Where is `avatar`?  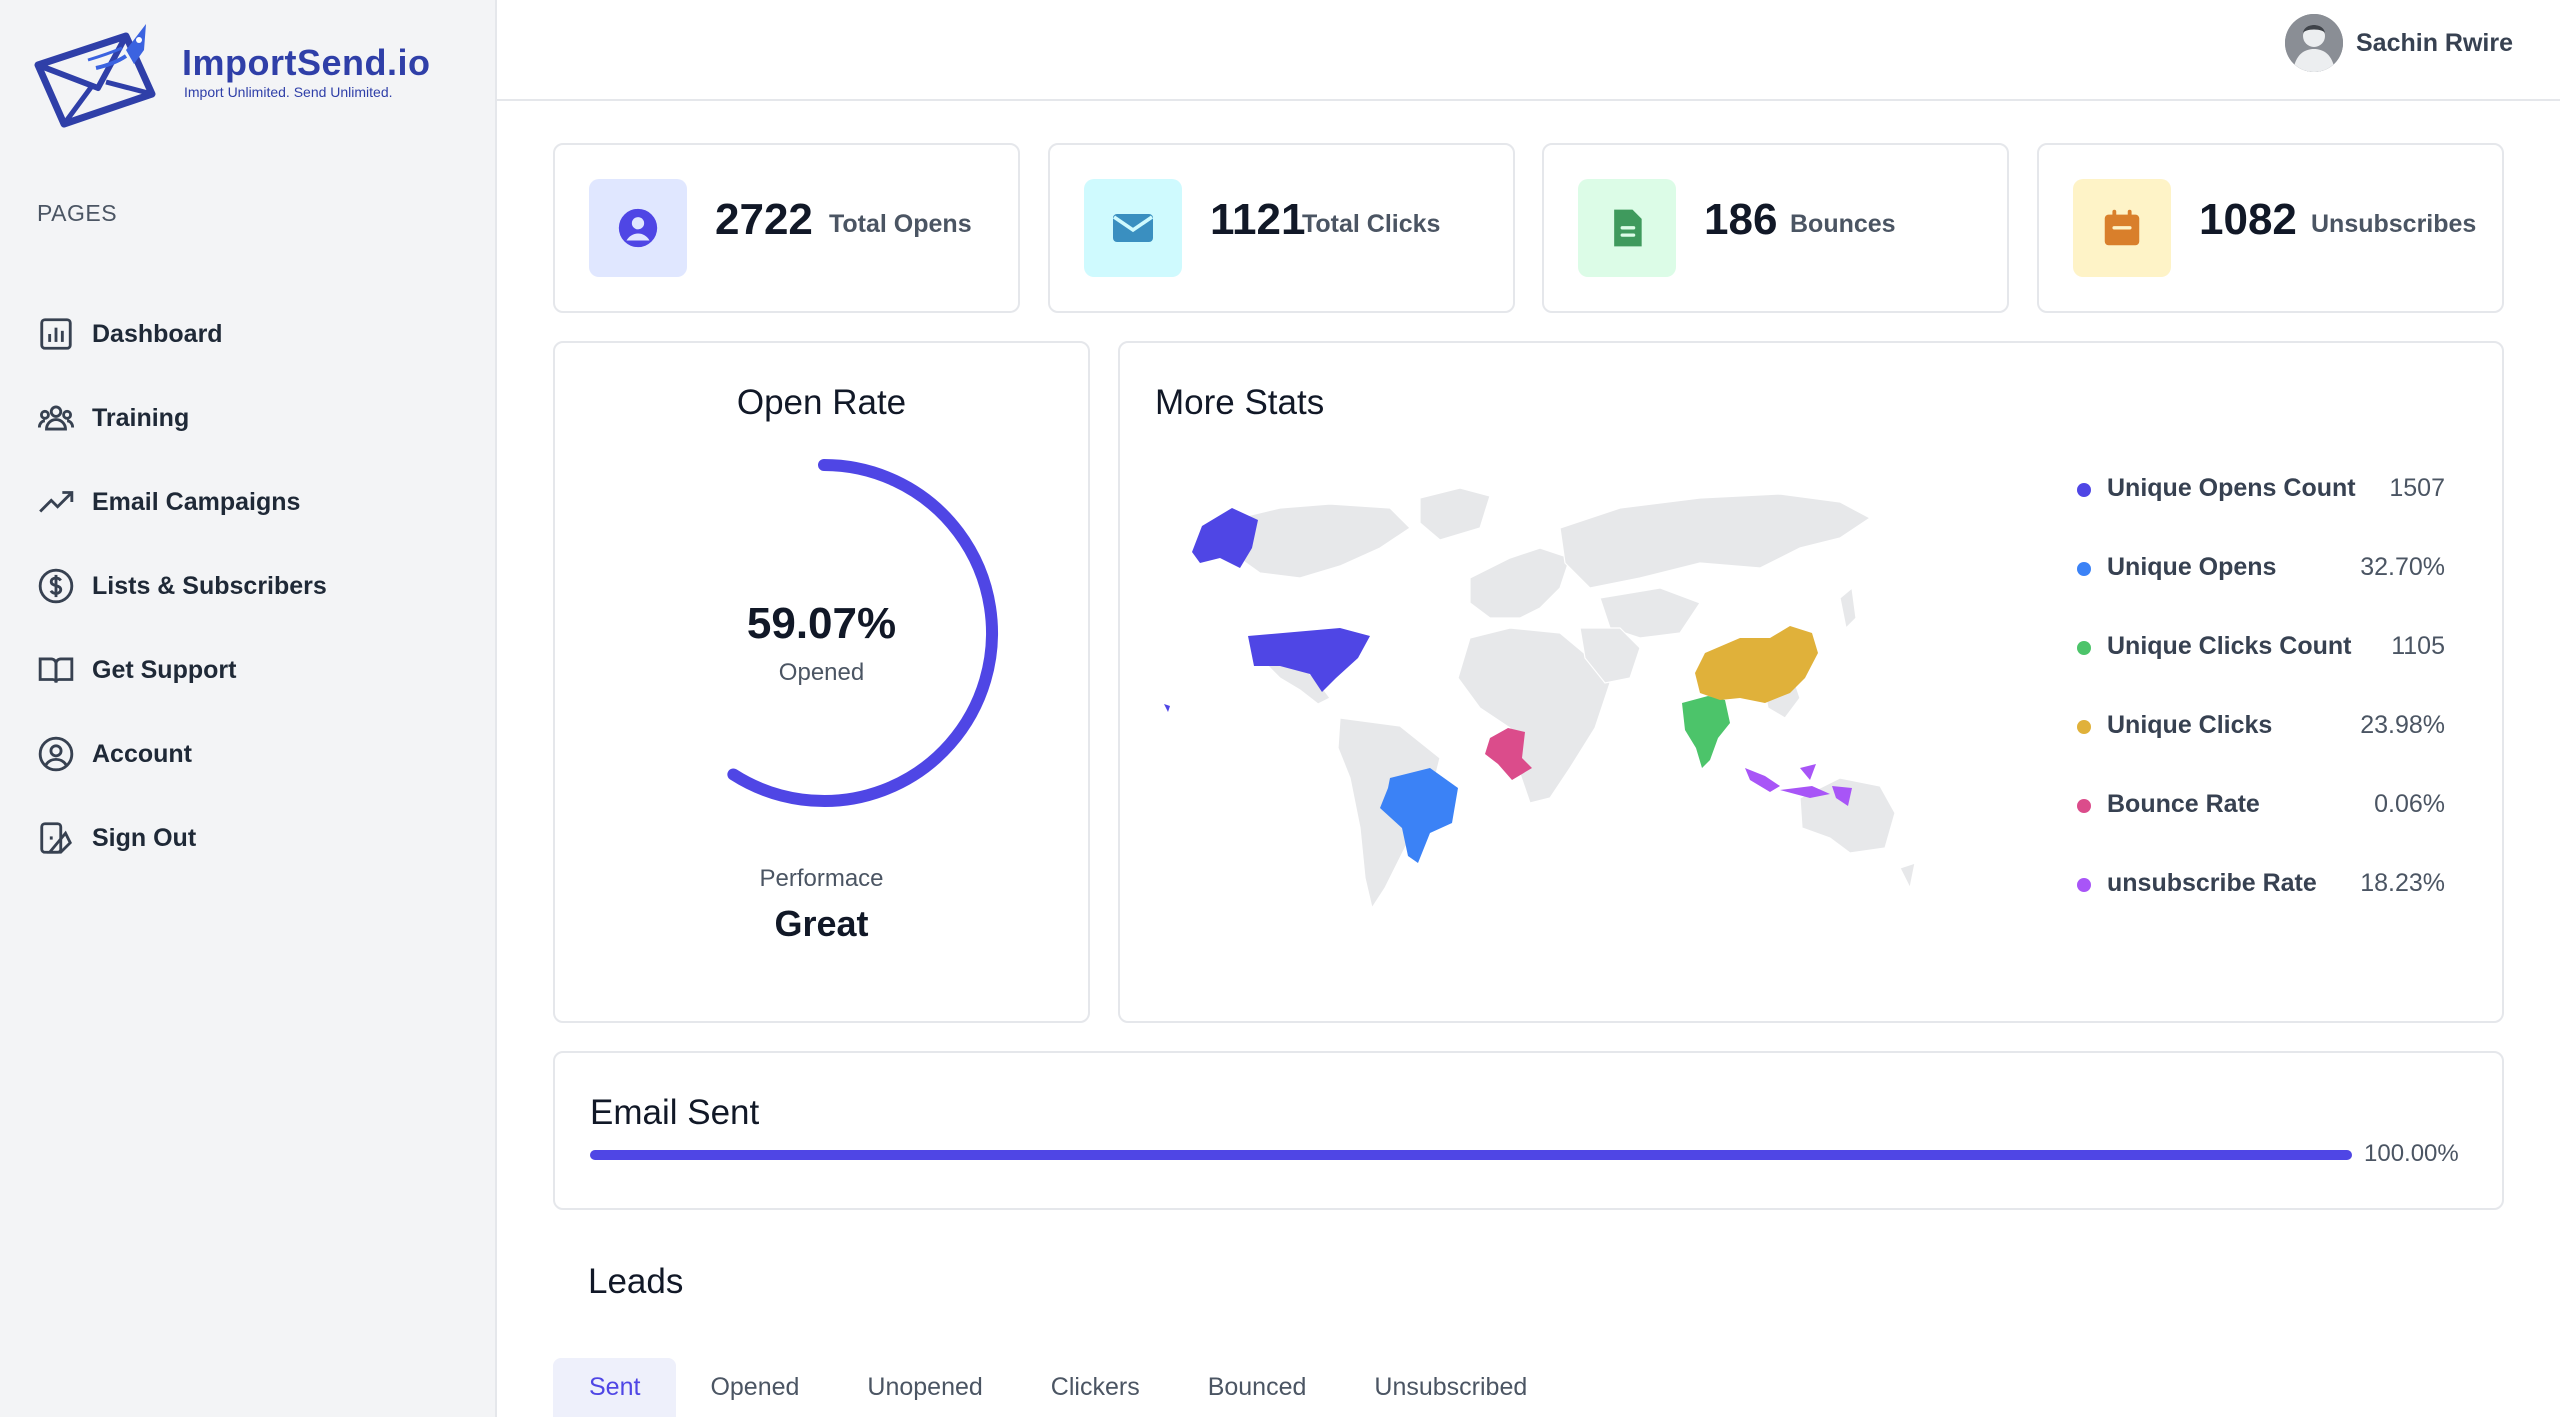
avatar is located at coordinates (2314, 43).